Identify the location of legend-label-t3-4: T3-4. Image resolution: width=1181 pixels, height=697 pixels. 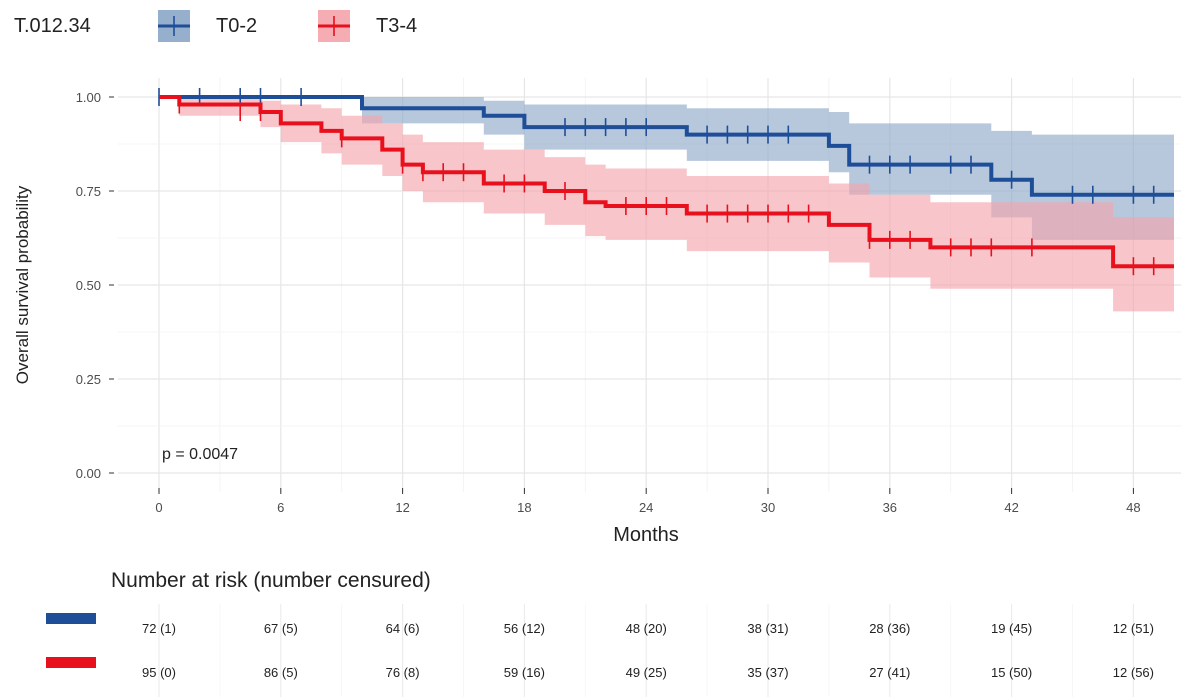
(396, 26).